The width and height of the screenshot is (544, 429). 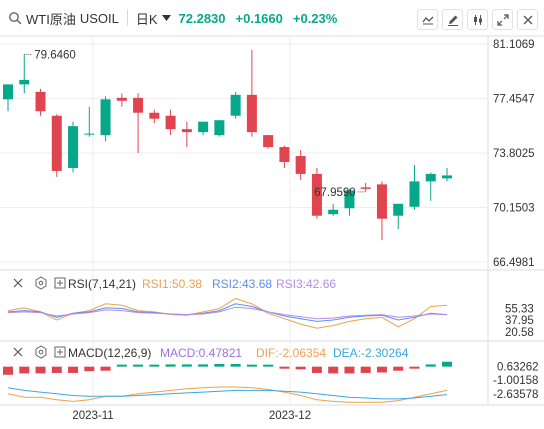 I want to click on rsi1-value: RSI1:50.38, so click(x=172, y=284).